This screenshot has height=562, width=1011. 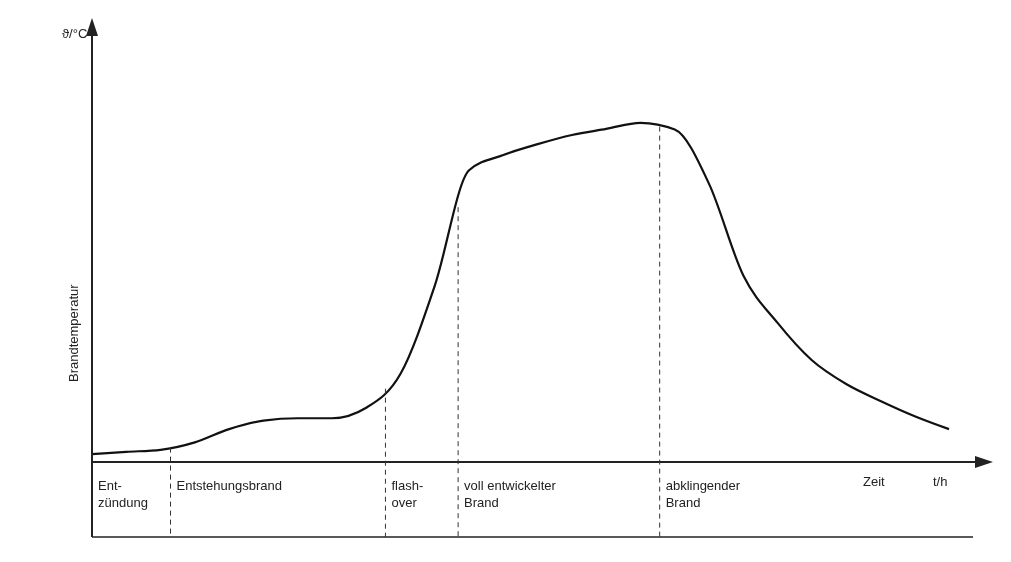 I want to click on text: abklingender Brand, so click(x=703, y=494).